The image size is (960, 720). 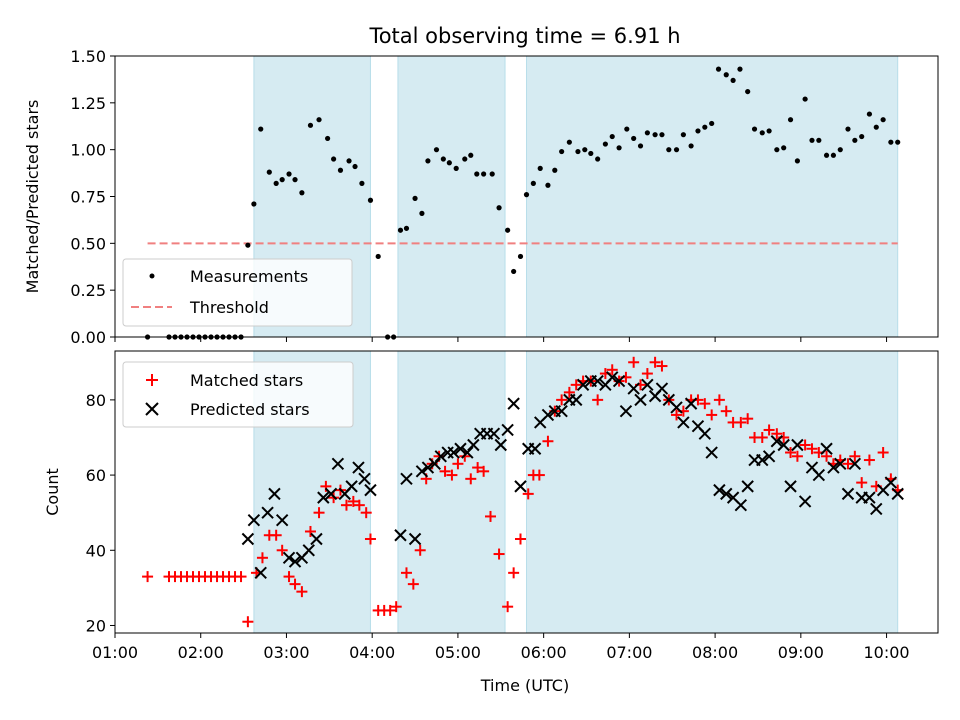 I want to click on bottom-x-tick-label: 01:00, so click(x=115, y=652).